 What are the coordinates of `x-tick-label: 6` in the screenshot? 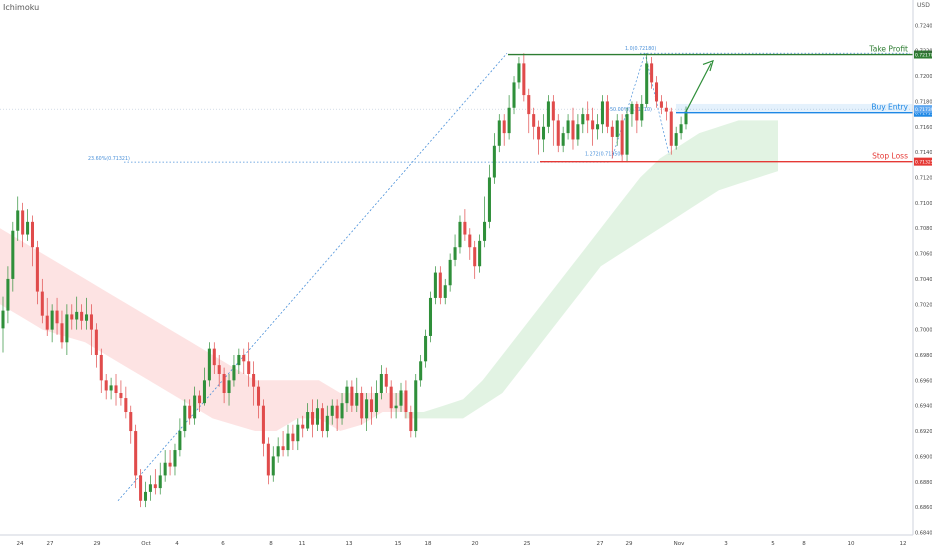 It's located at (223, 544).